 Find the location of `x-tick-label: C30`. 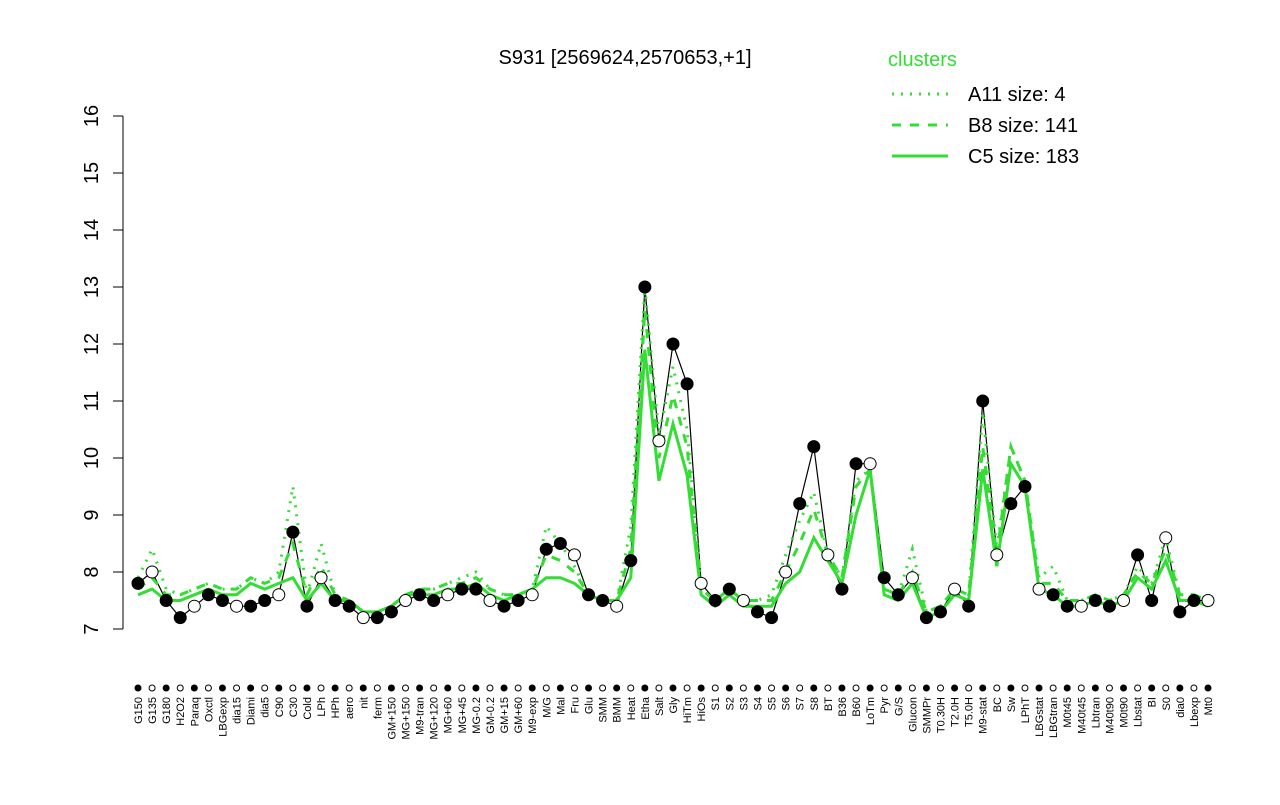

x-tick-label: C30 is located at coordinates (294, 707).